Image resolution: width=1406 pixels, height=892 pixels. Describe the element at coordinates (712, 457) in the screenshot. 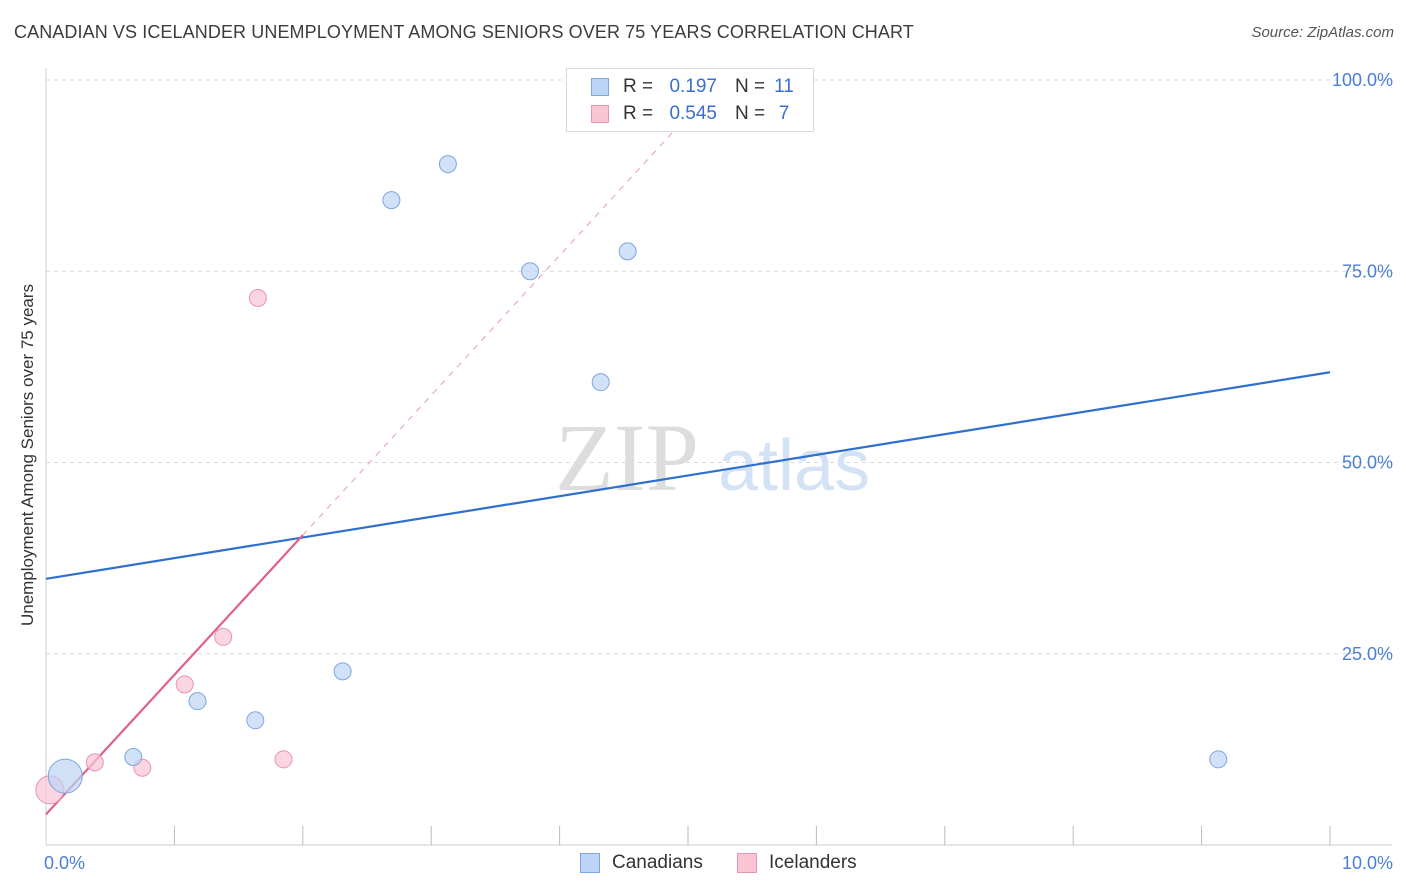

I see `watermark: ZIP atlas` at that location.